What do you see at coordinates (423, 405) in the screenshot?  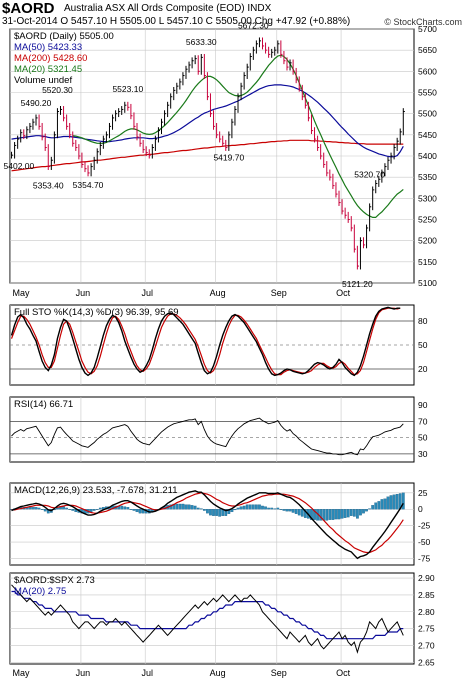 I see `rsi-axis-tick: 90` at bounding box center [423, 405].